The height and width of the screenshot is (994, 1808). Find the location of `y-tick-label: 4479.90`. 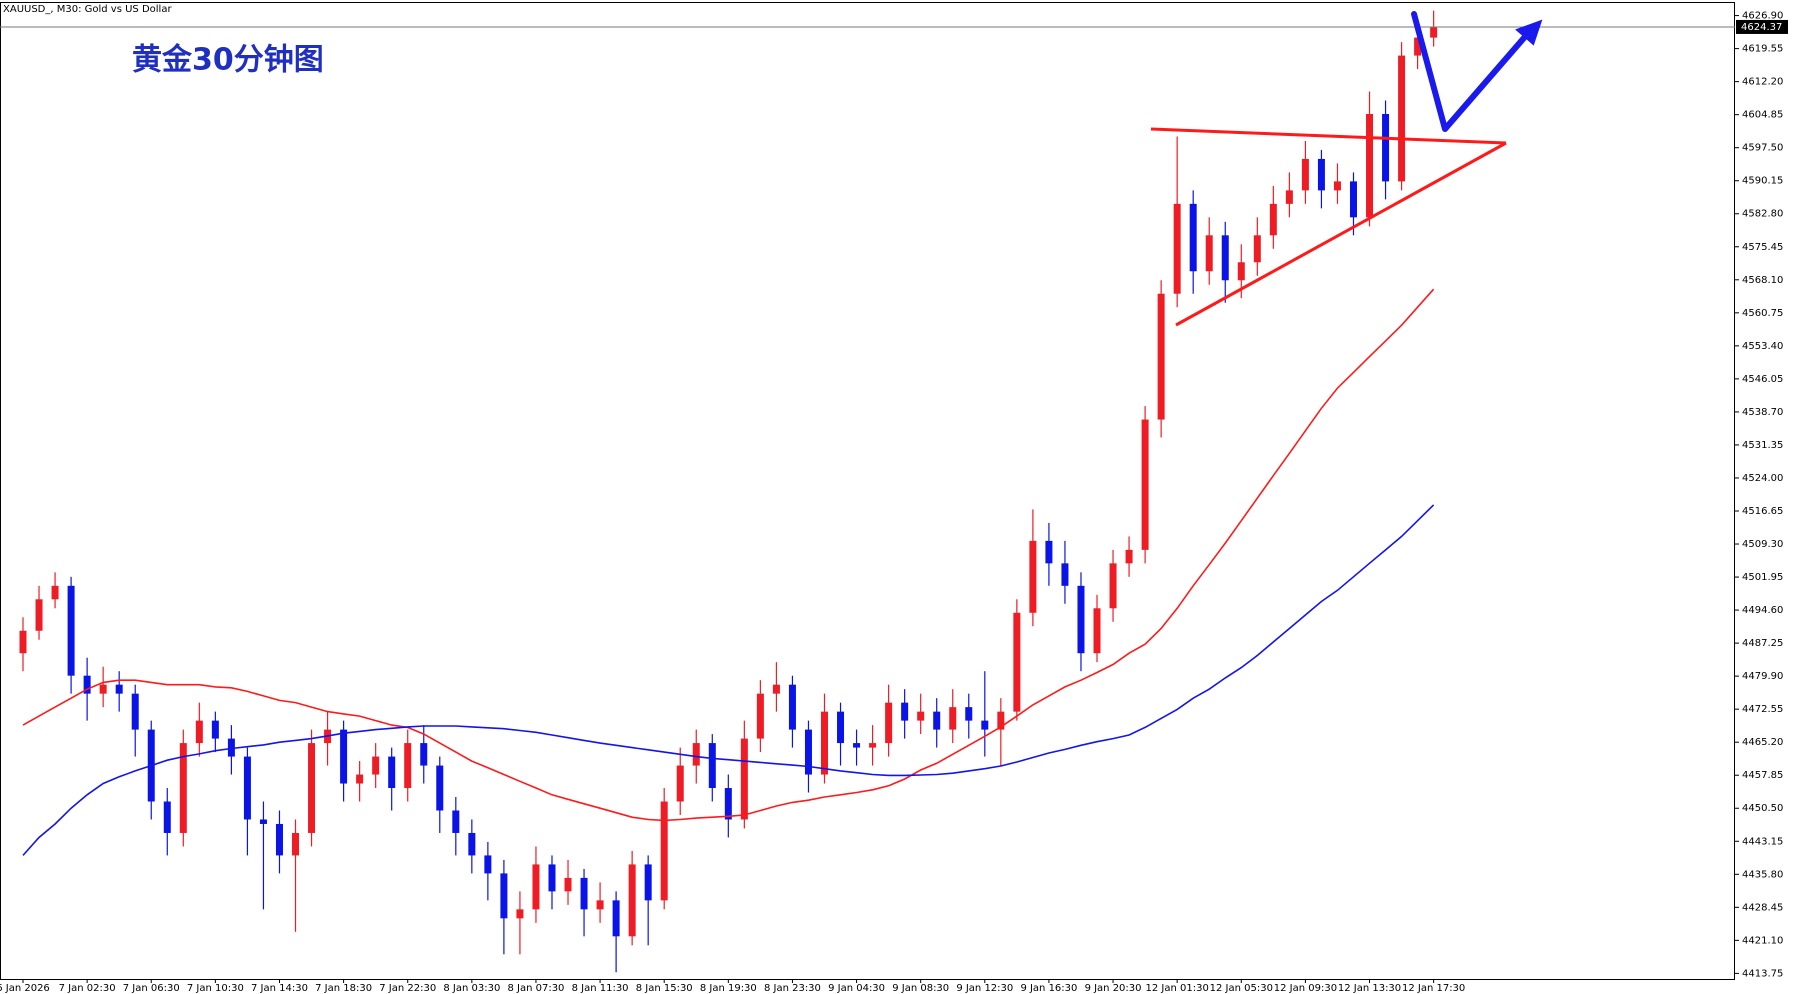

y-tick-label: 4479.90 is located at coordinates (1762, 676).